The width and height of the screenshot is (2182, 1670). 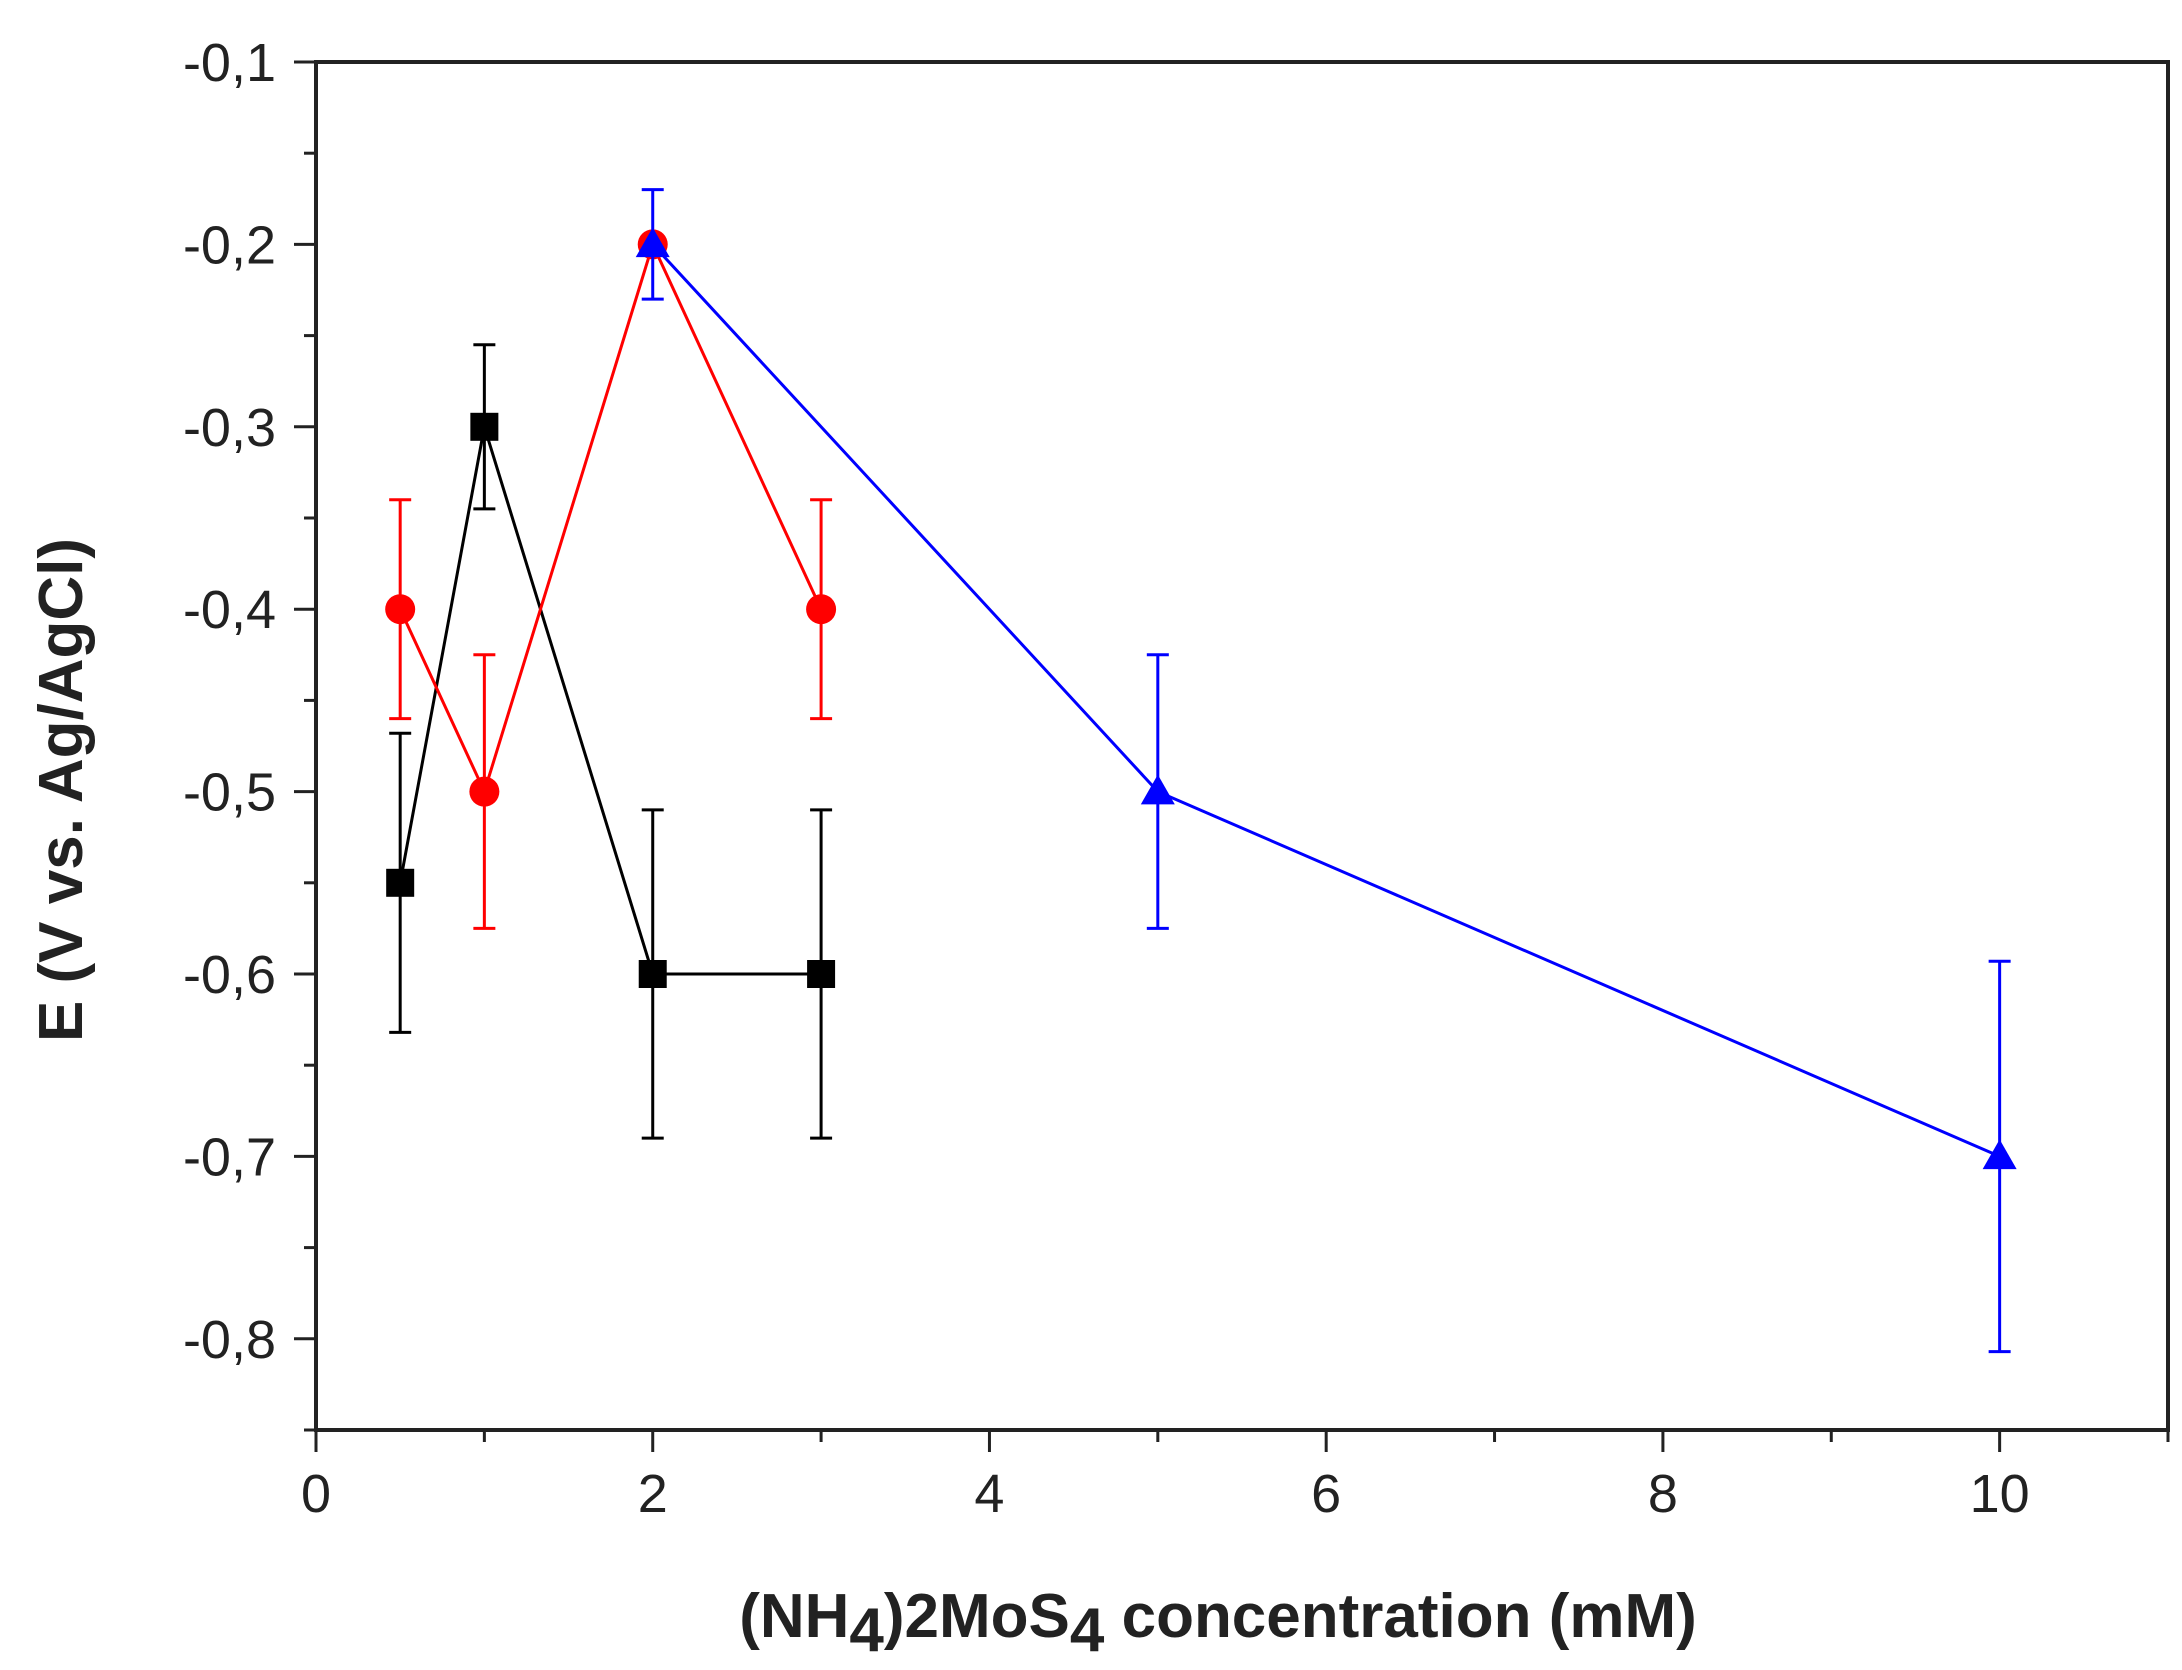 I want to click on series-line-red-circle, so click(x=610, y=518).